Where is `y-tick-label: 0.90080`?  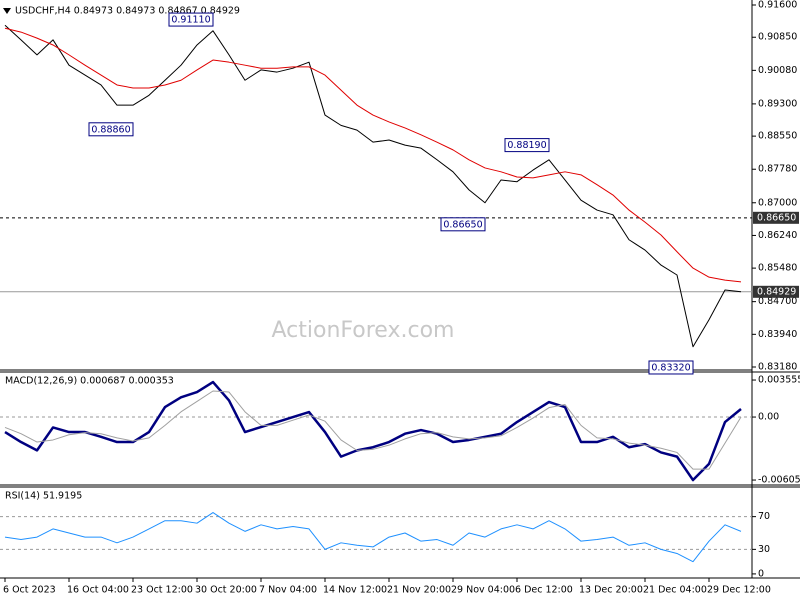
y-tick-label: 0.90080 is located at coordinates (777, 70).